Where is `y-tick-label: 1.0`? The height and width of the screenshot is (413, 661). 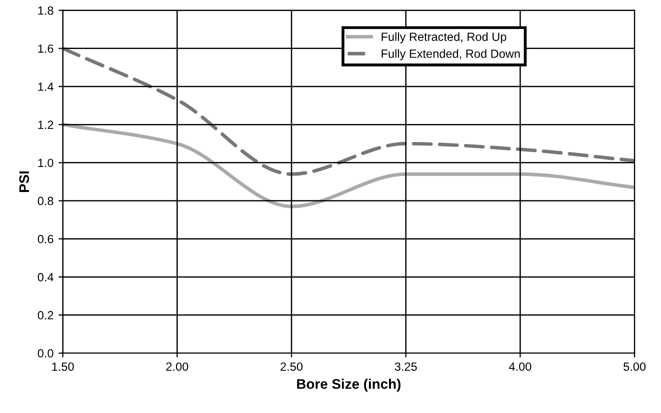
y-tick-label: 1.0 is located at coordinates (46, 163).